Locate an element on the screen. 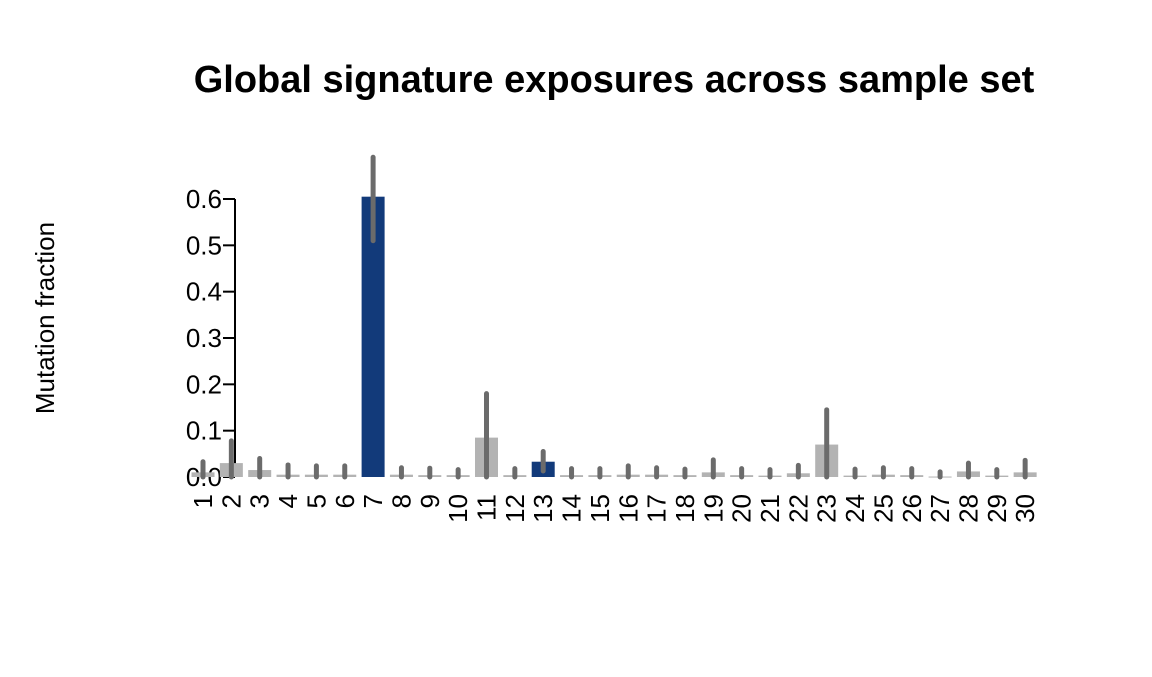 The image size is (1152, 677). x-tick-label: 1 is located at coordinates (203, 501).